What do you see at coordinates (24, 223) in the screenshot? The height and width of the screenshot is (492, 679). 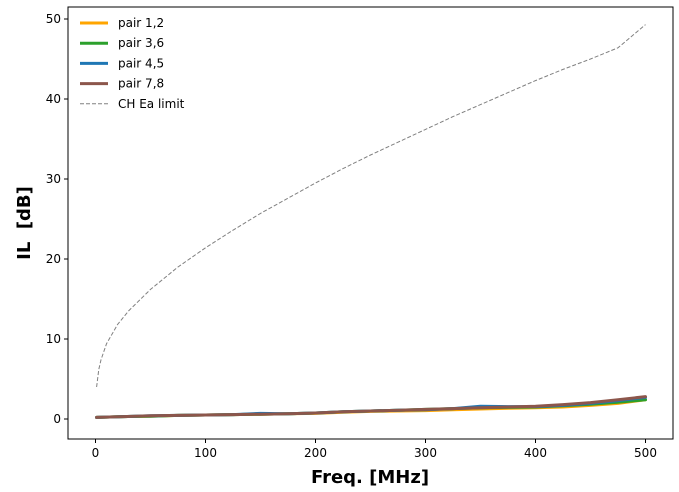 I see `y-axis-title: IL [dB]` at bounding box center [24, 223].